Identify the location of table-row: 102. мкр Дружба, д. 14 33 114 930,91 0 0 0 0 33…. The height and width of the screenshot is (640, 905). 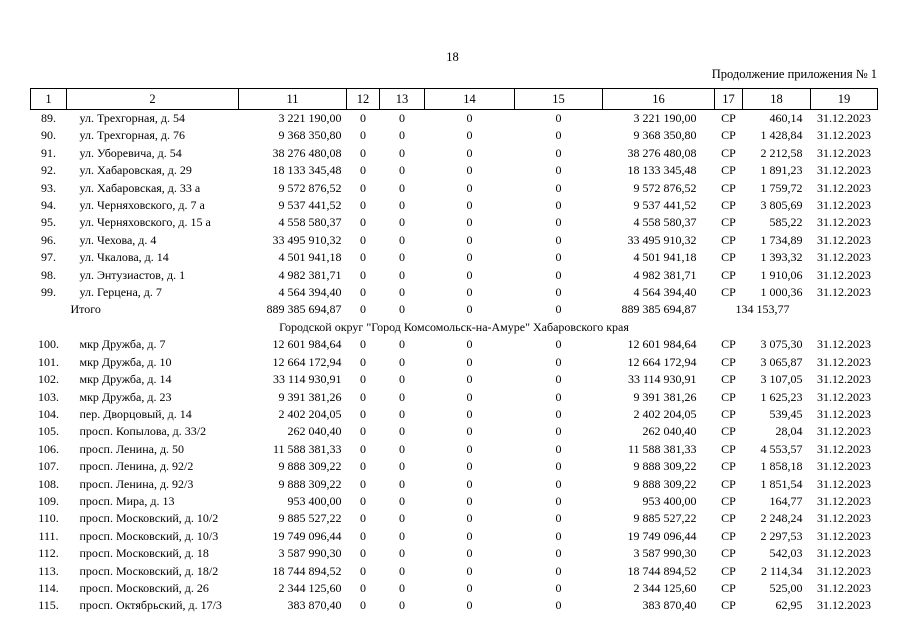
(454, 379).